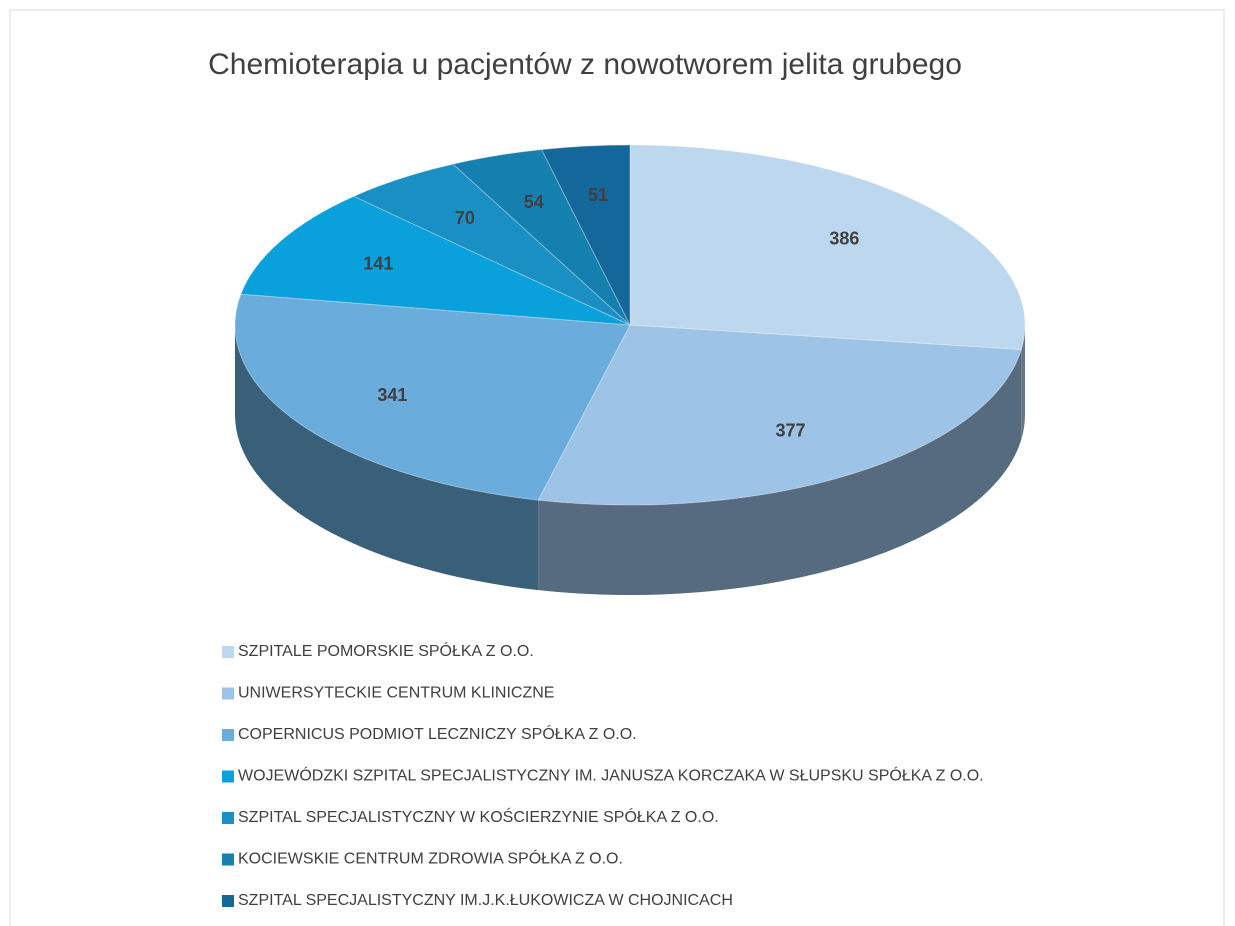 Image resolution: width=1235 pixels, height=926 pixels. I want to click on legend-label: KOCIEWSKIE CENTRUM ZDROWIA SPÓŁKA Z O.O., so click(430, 858).